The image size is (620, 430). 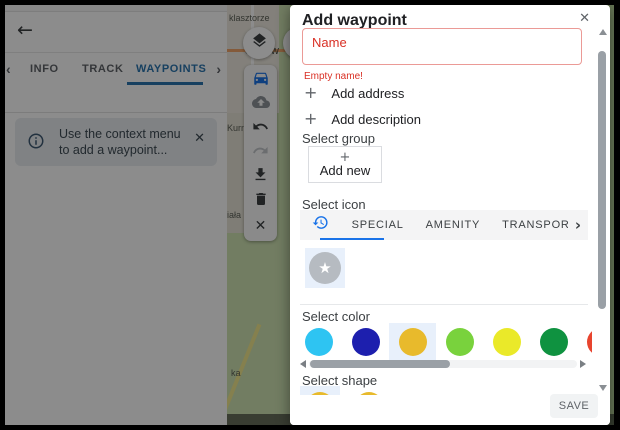 What do you see at coordinates (320, 390) in the screenshot?
I see `shape-option-circle-selected` at bounding box center [320, 390].